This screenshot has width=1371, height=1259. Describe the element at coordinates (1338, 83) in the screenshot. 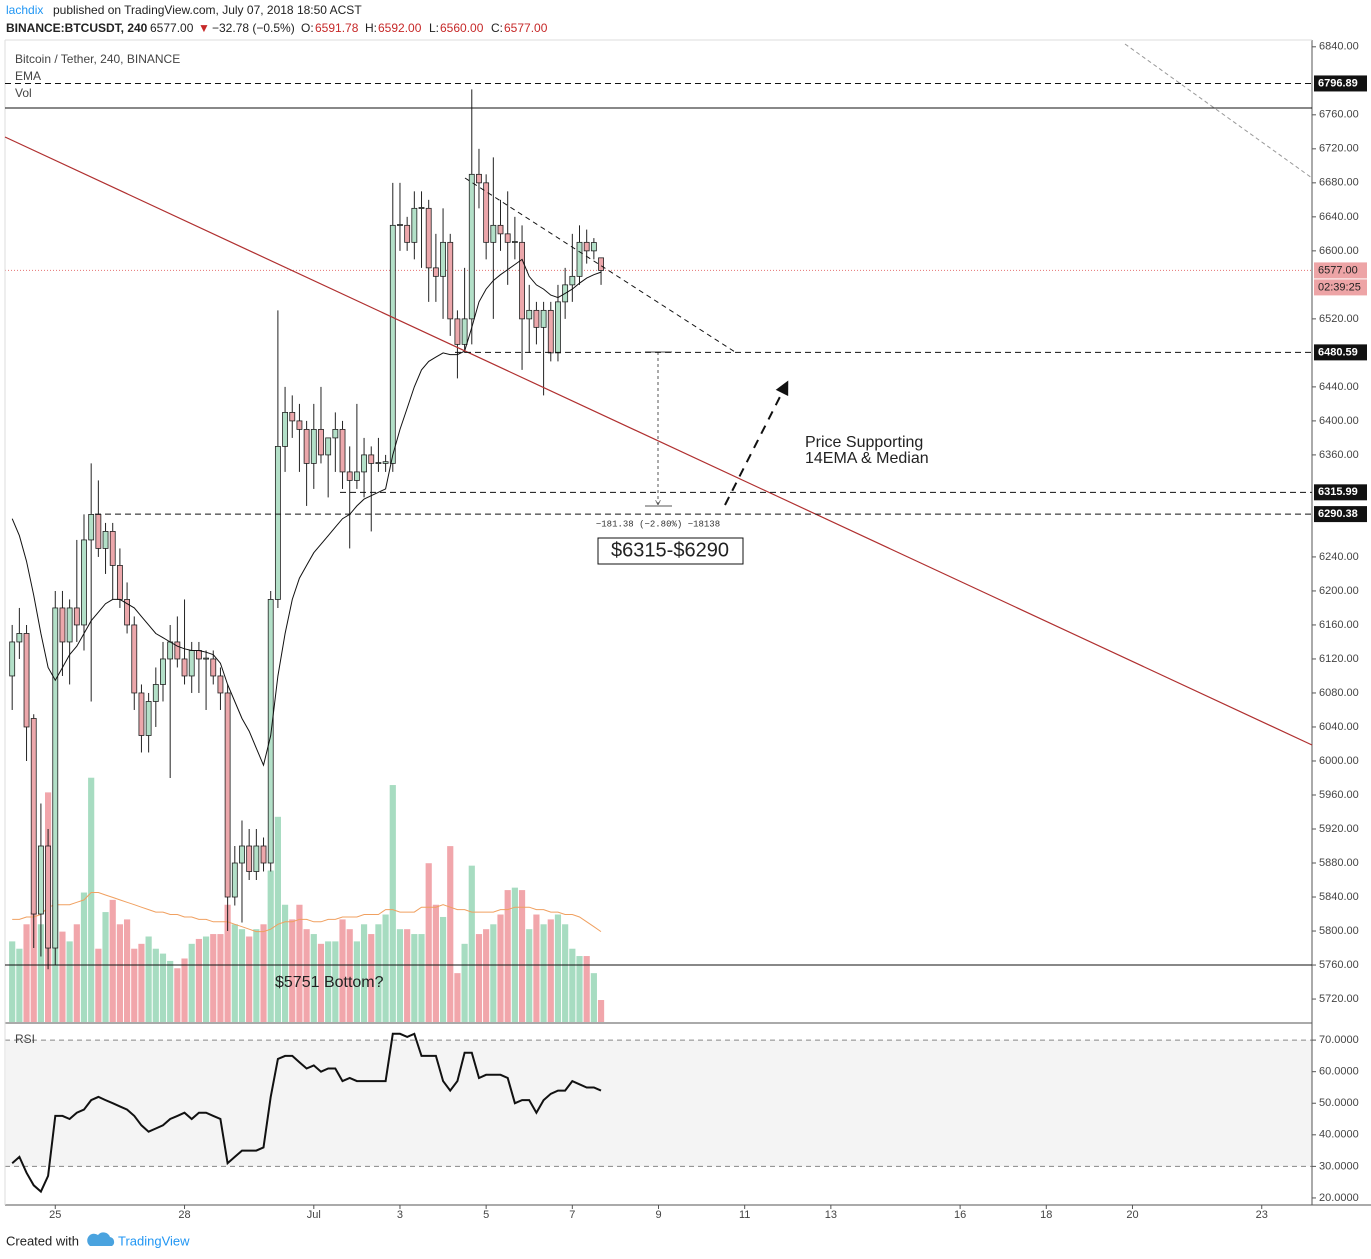

I see `level-label: 6796.89` at that location.